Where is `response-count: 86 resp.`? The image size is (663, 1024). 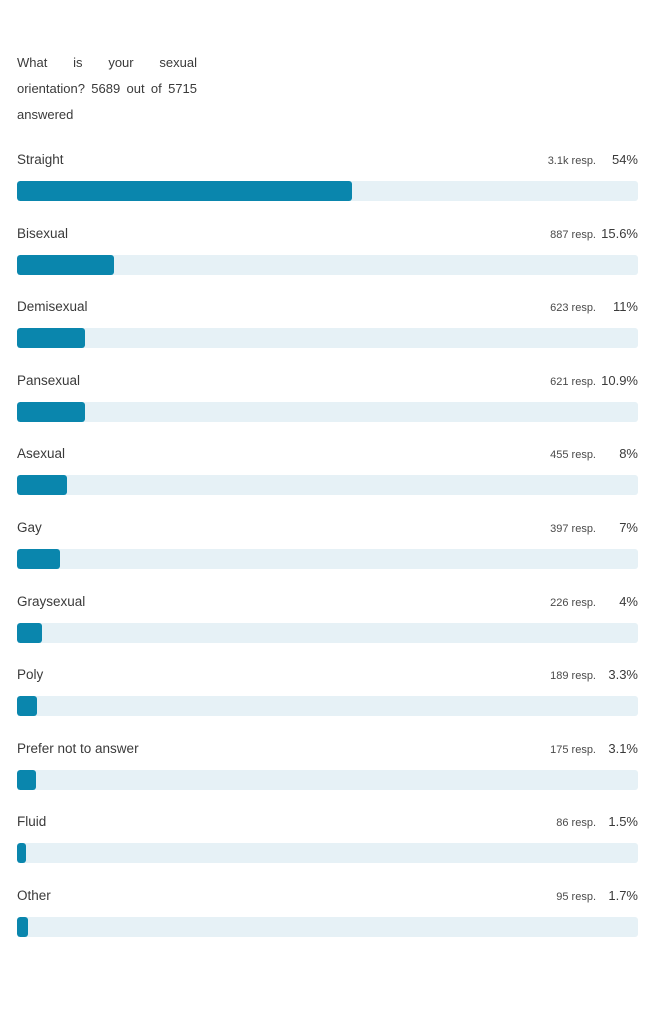 response-count: 86 resp. is located at coordinates (576, 823).